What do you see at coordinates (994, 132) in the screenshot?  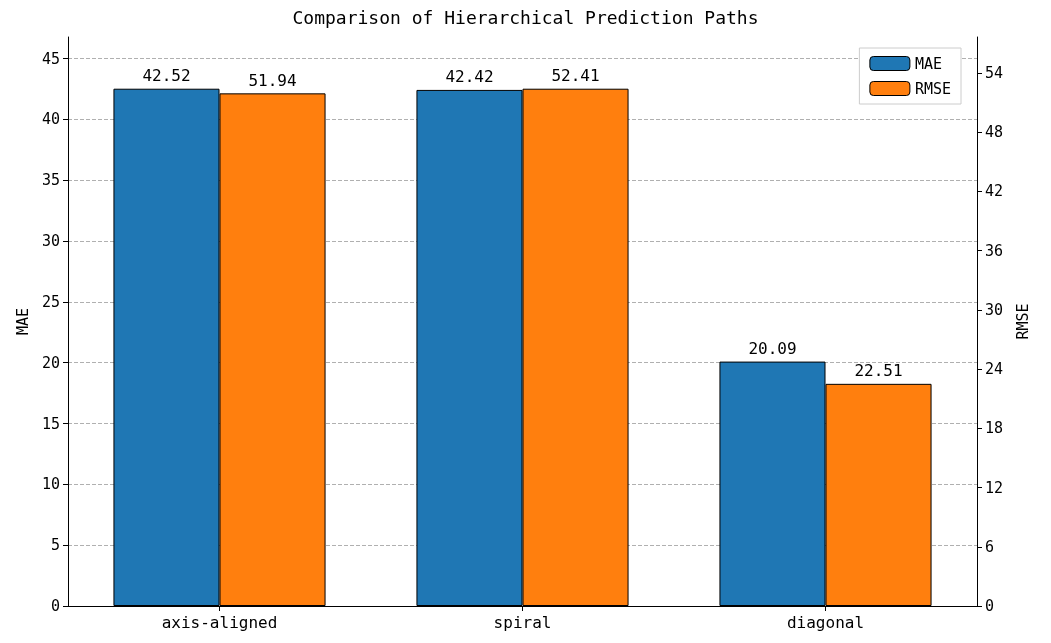 I see `y2-tick-label: 48` at bounding box center [994, 132].